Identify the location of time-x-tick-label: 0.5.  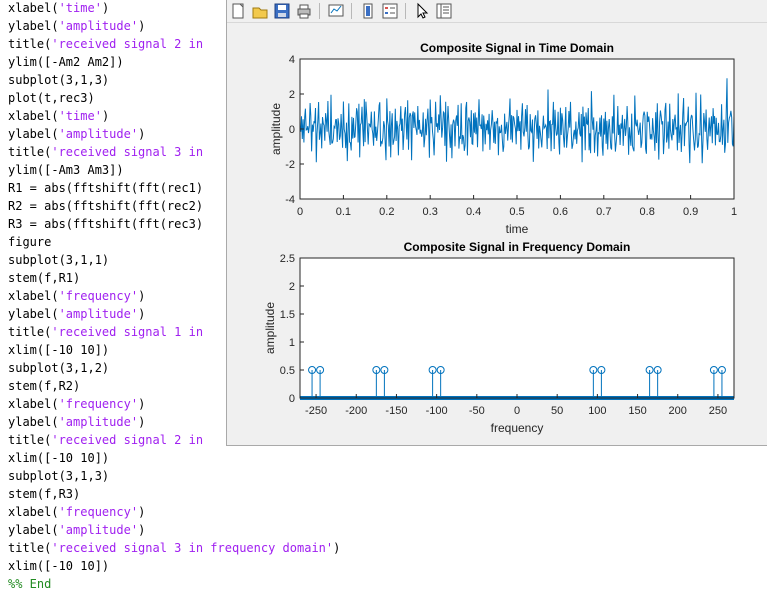
(516, 212).